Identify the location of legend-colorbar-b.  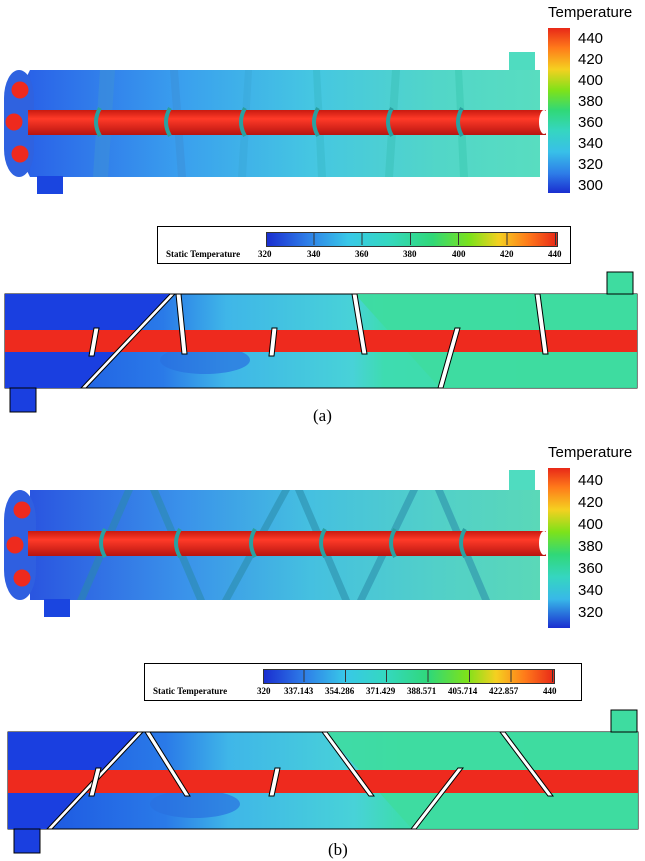
(559, 548).